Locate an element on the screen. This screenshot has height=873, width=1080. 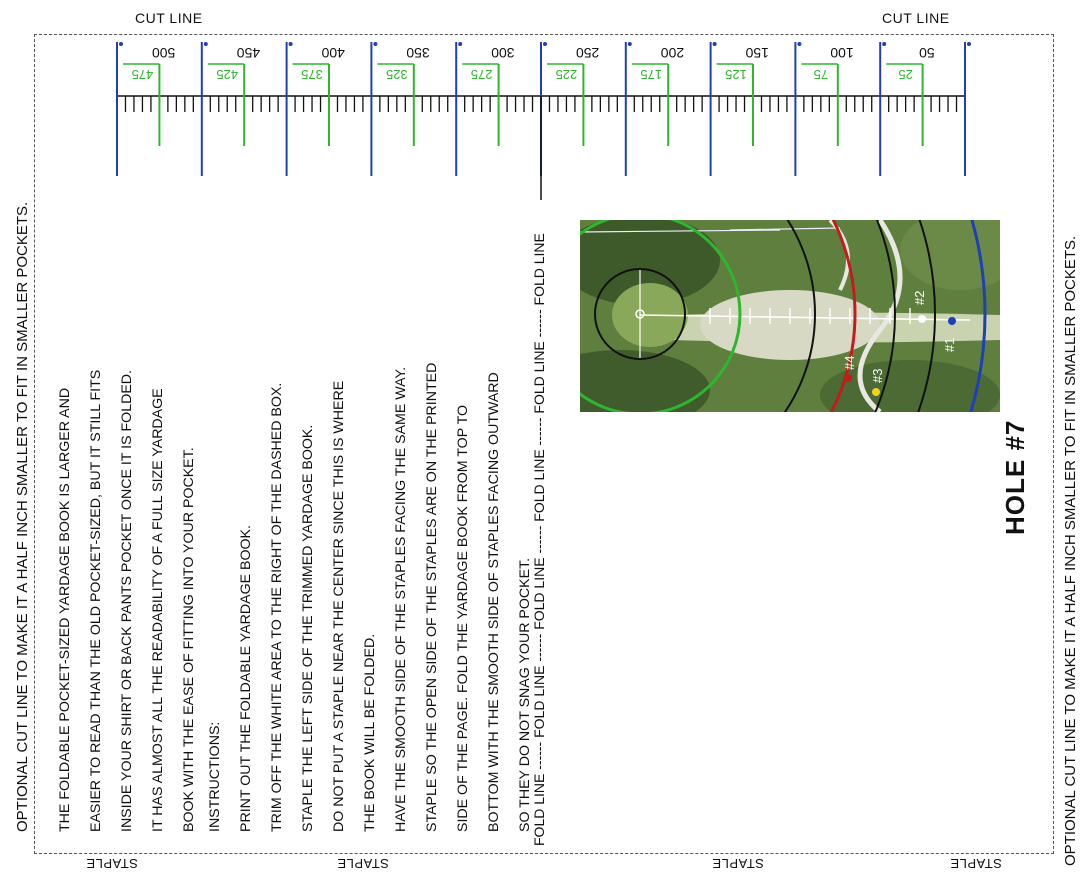
ruler-blue-label: 400 is located at coordinates (333, 53).